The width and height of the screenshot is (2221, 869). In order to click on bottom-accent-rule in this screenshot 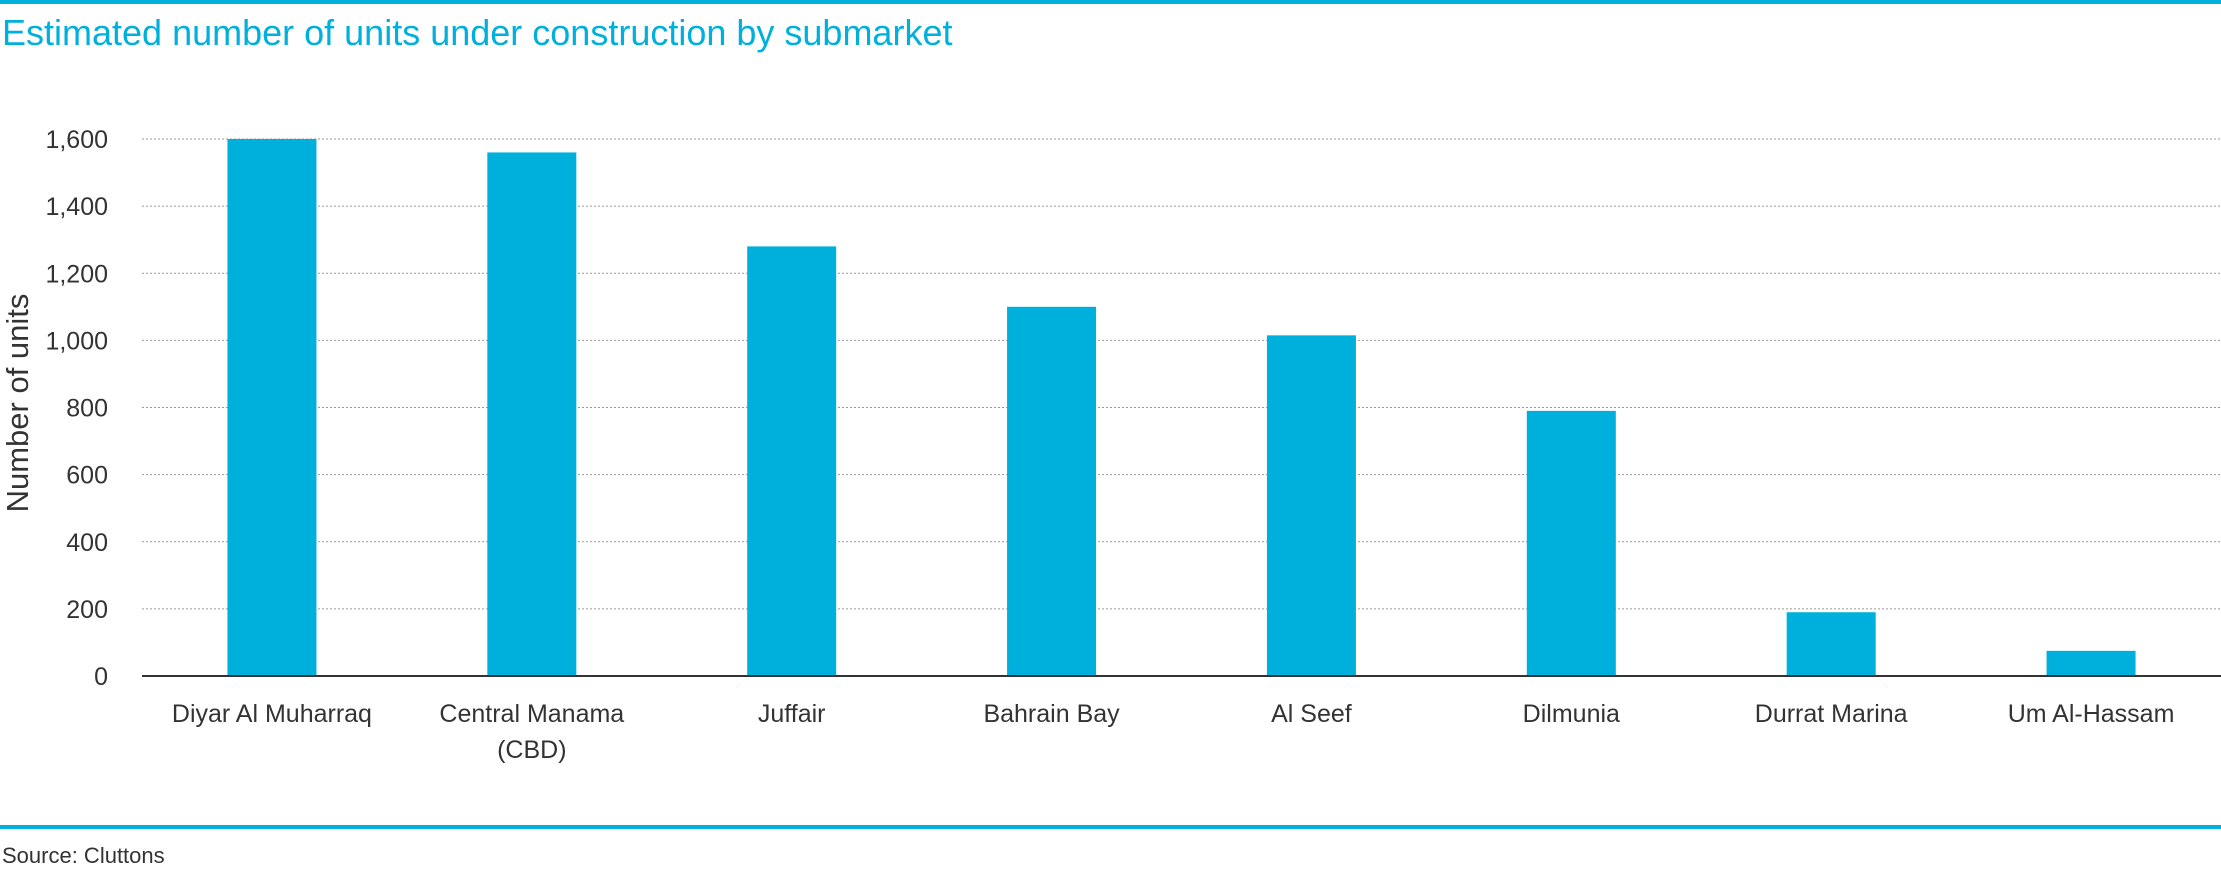, I will do `click(1110, 827)`.